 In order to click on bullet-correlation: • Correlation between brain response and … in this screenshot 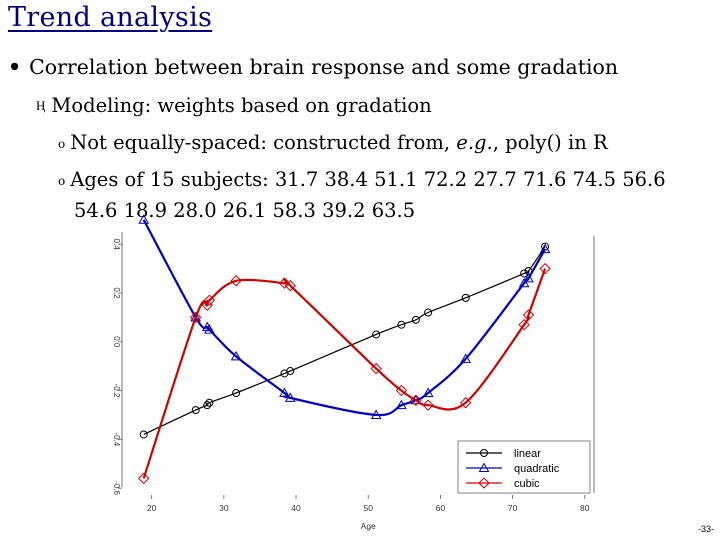, I will do `click(313, 67)`.